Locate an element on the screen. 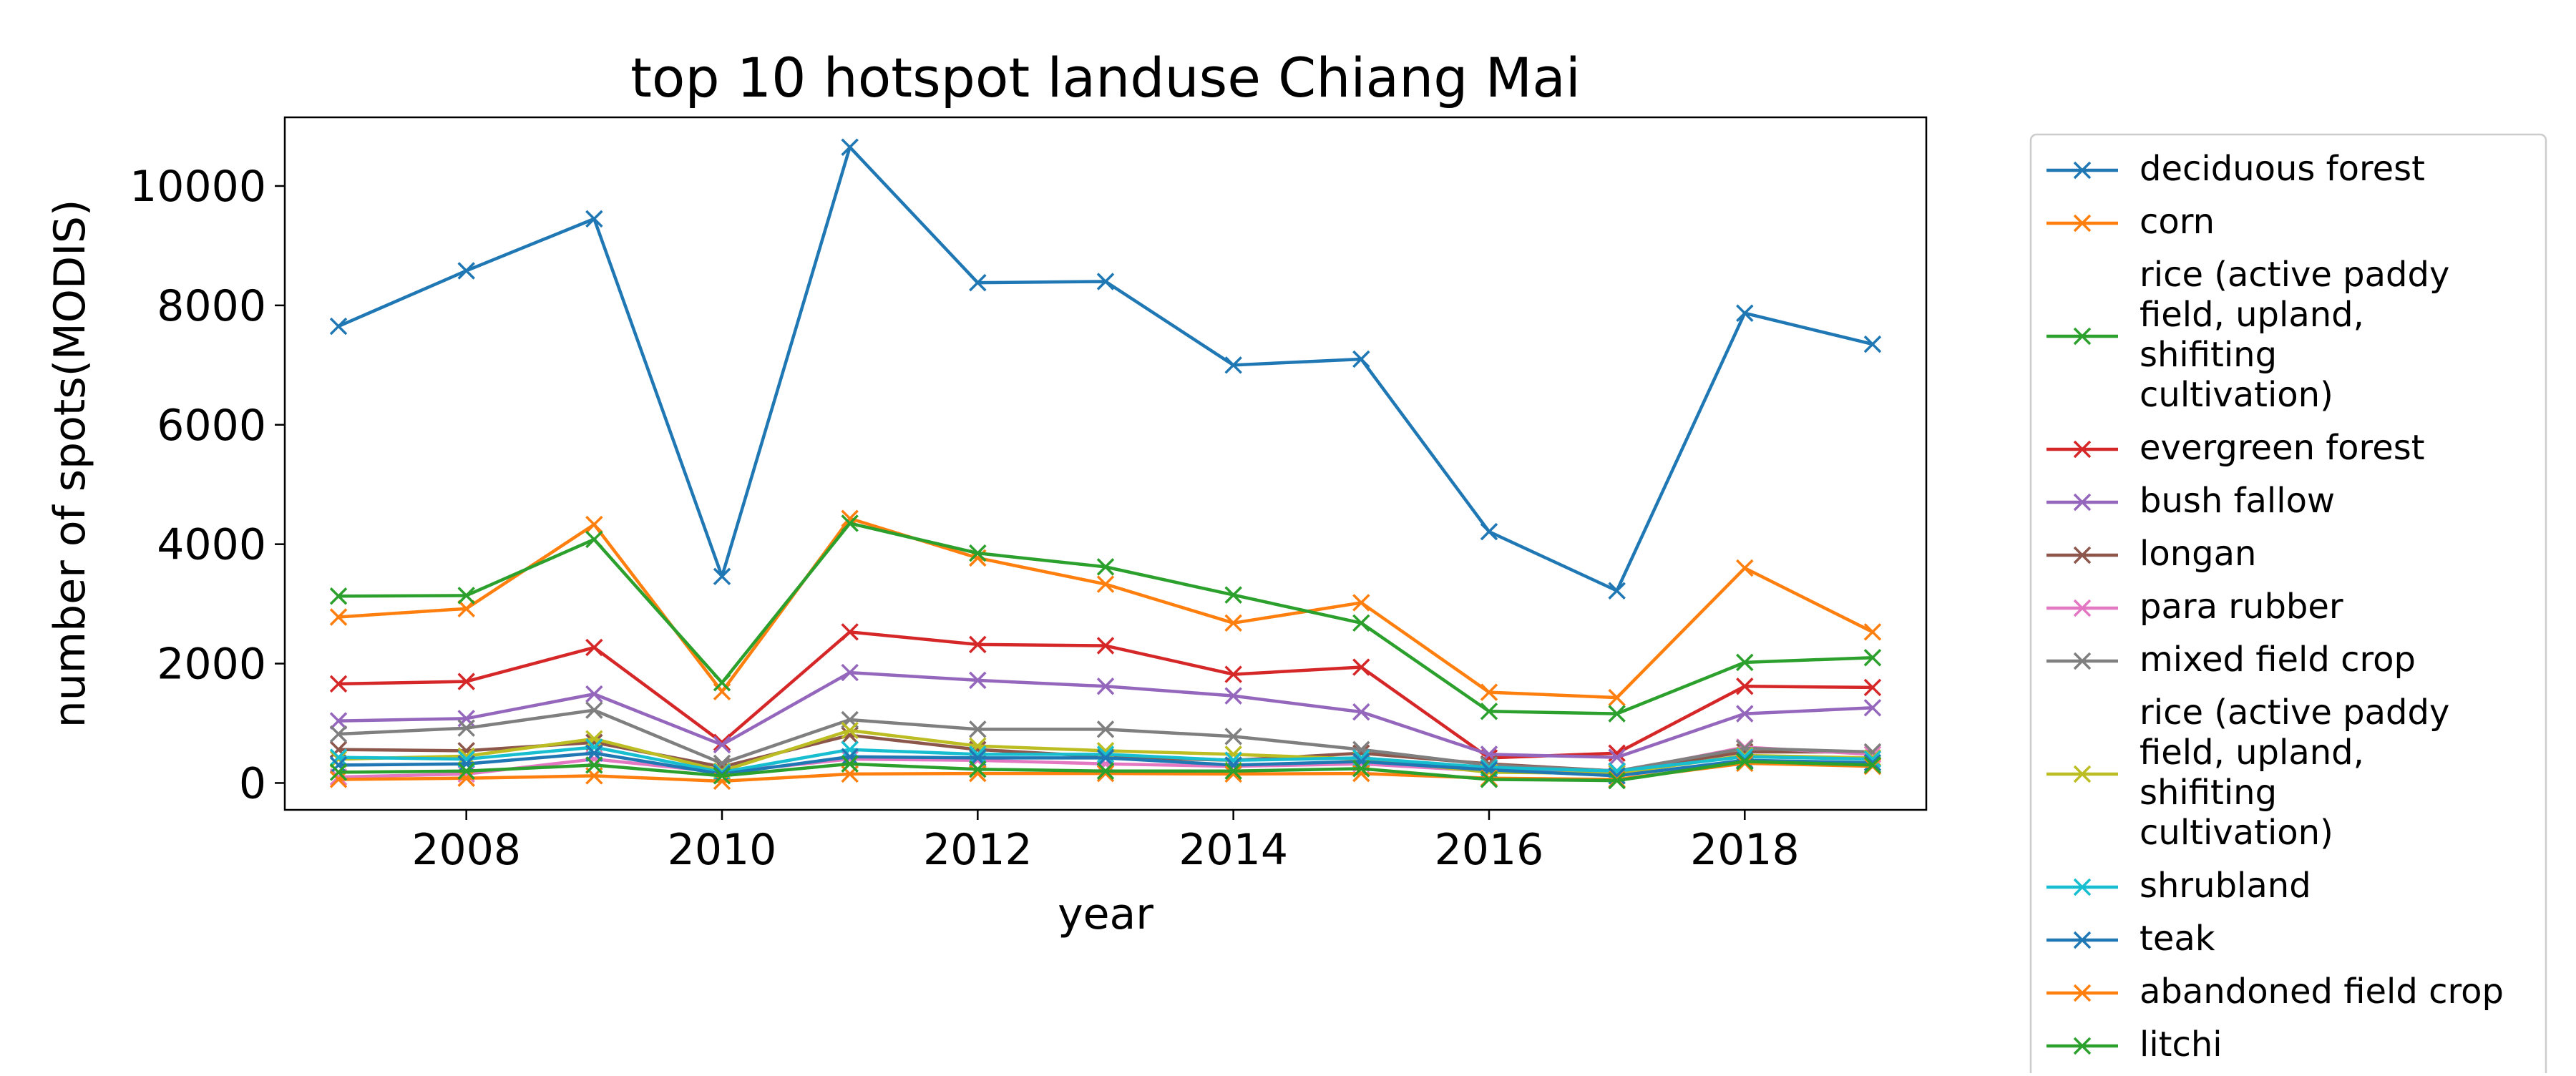  legend-label: mixed field crop is located at coordinates (2278, 660).